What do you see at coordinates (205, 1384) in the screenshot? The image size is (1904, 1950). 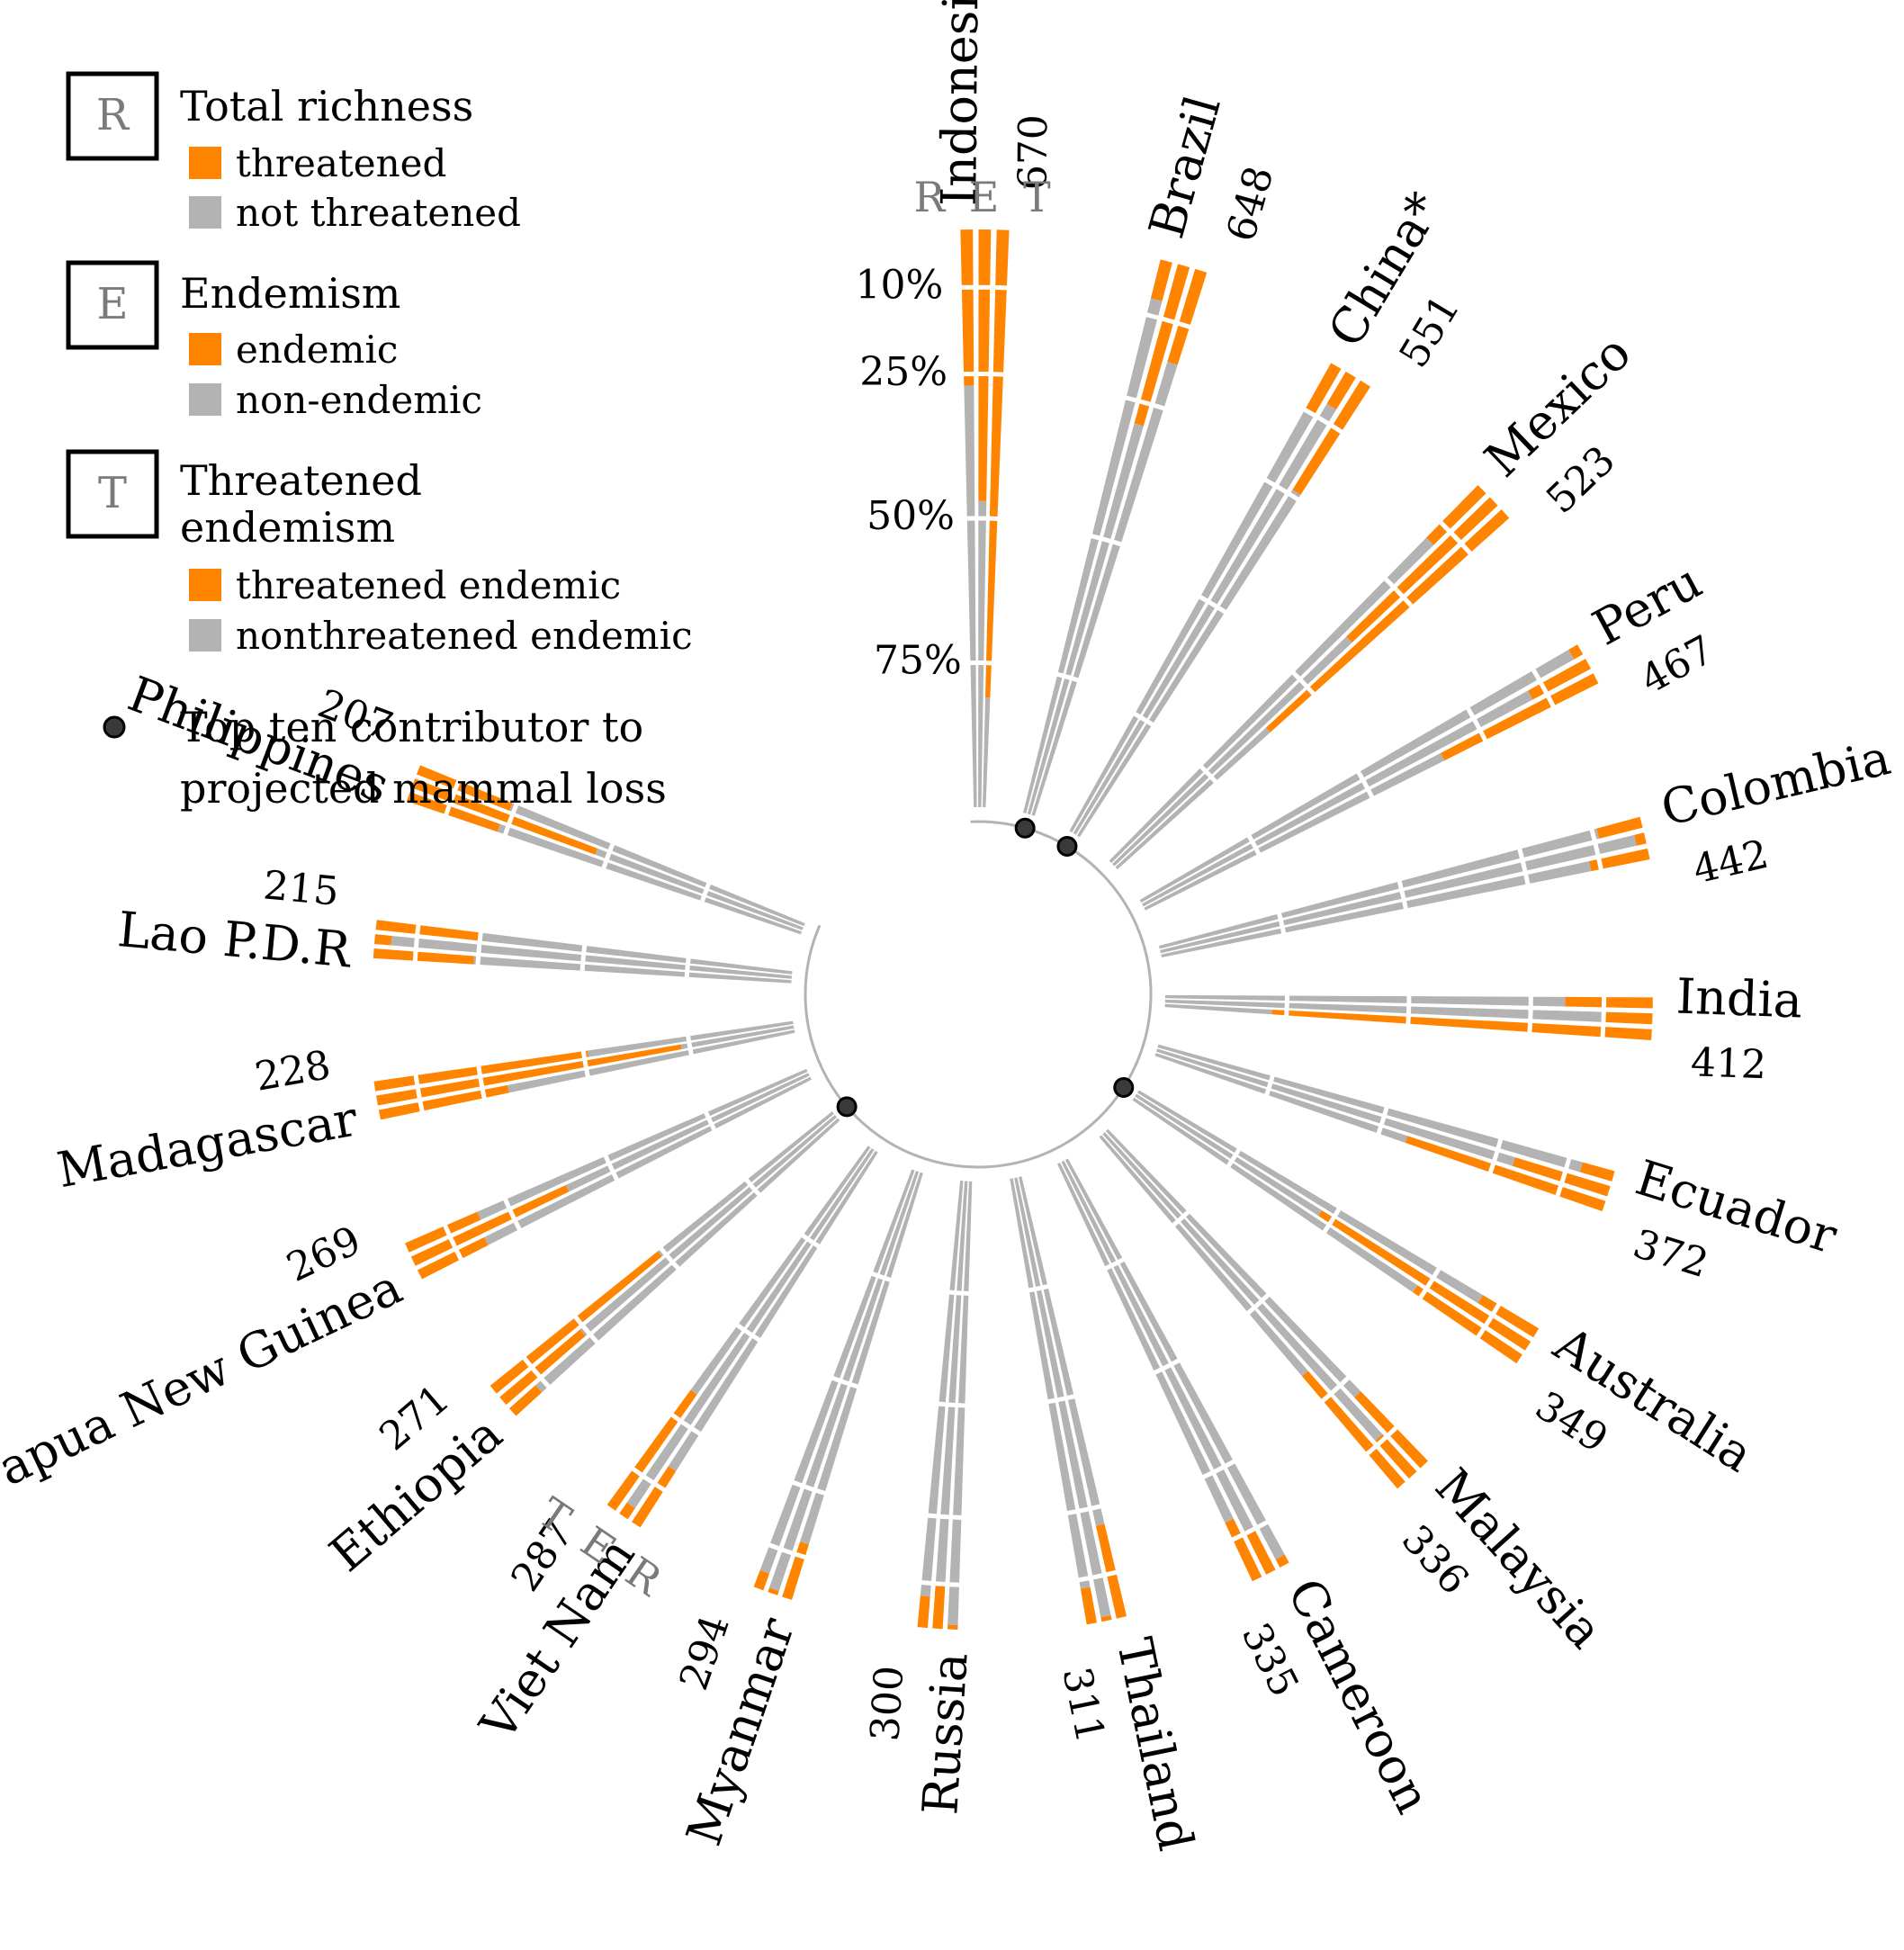 I see `country-label: Papua New Guinea` at bounding box center [205, 1384].